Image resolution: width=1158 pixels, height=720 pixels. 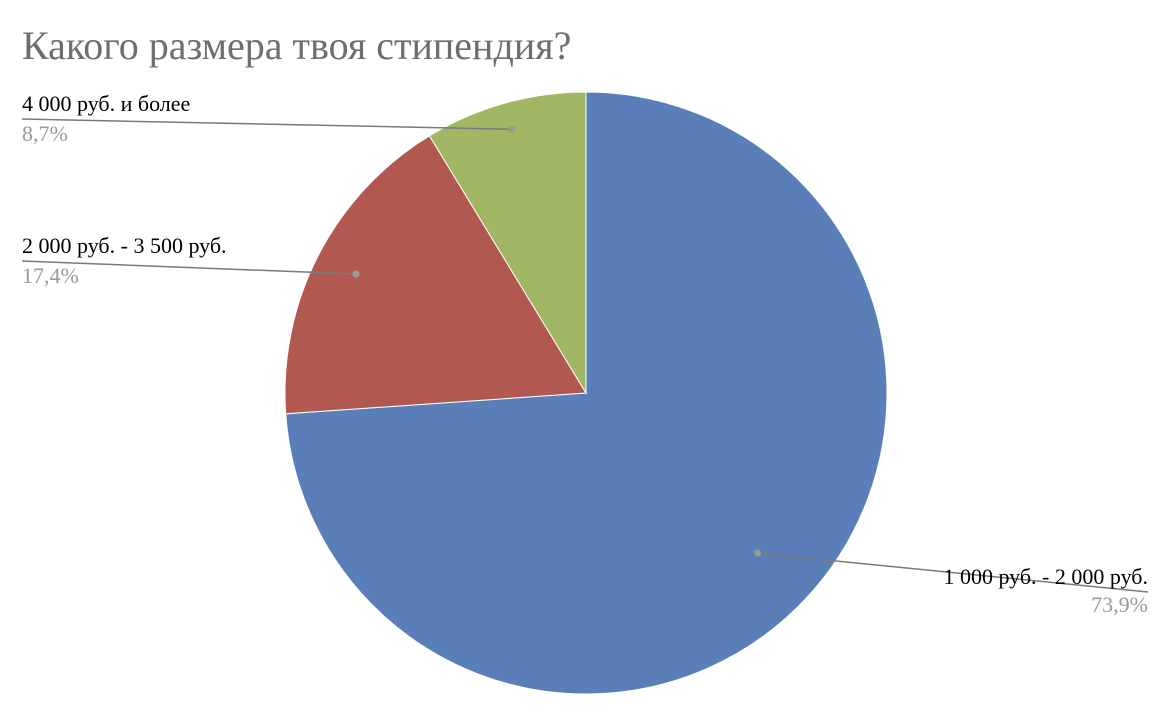 I want to click on chart-title: Какого размера твоя стипендия?, so click(x=297, y=45).